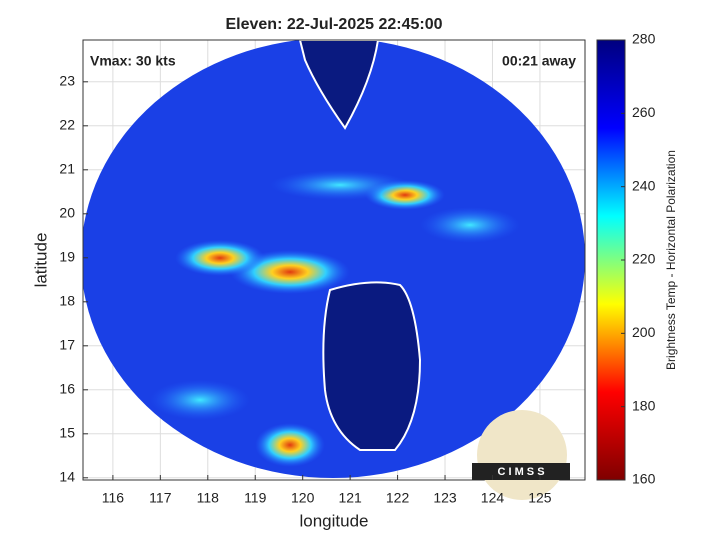 Image resolution: width=720 pixels, height=545 pixels. I want to click on colorbar-tick-label: 280, so click(644, 39).